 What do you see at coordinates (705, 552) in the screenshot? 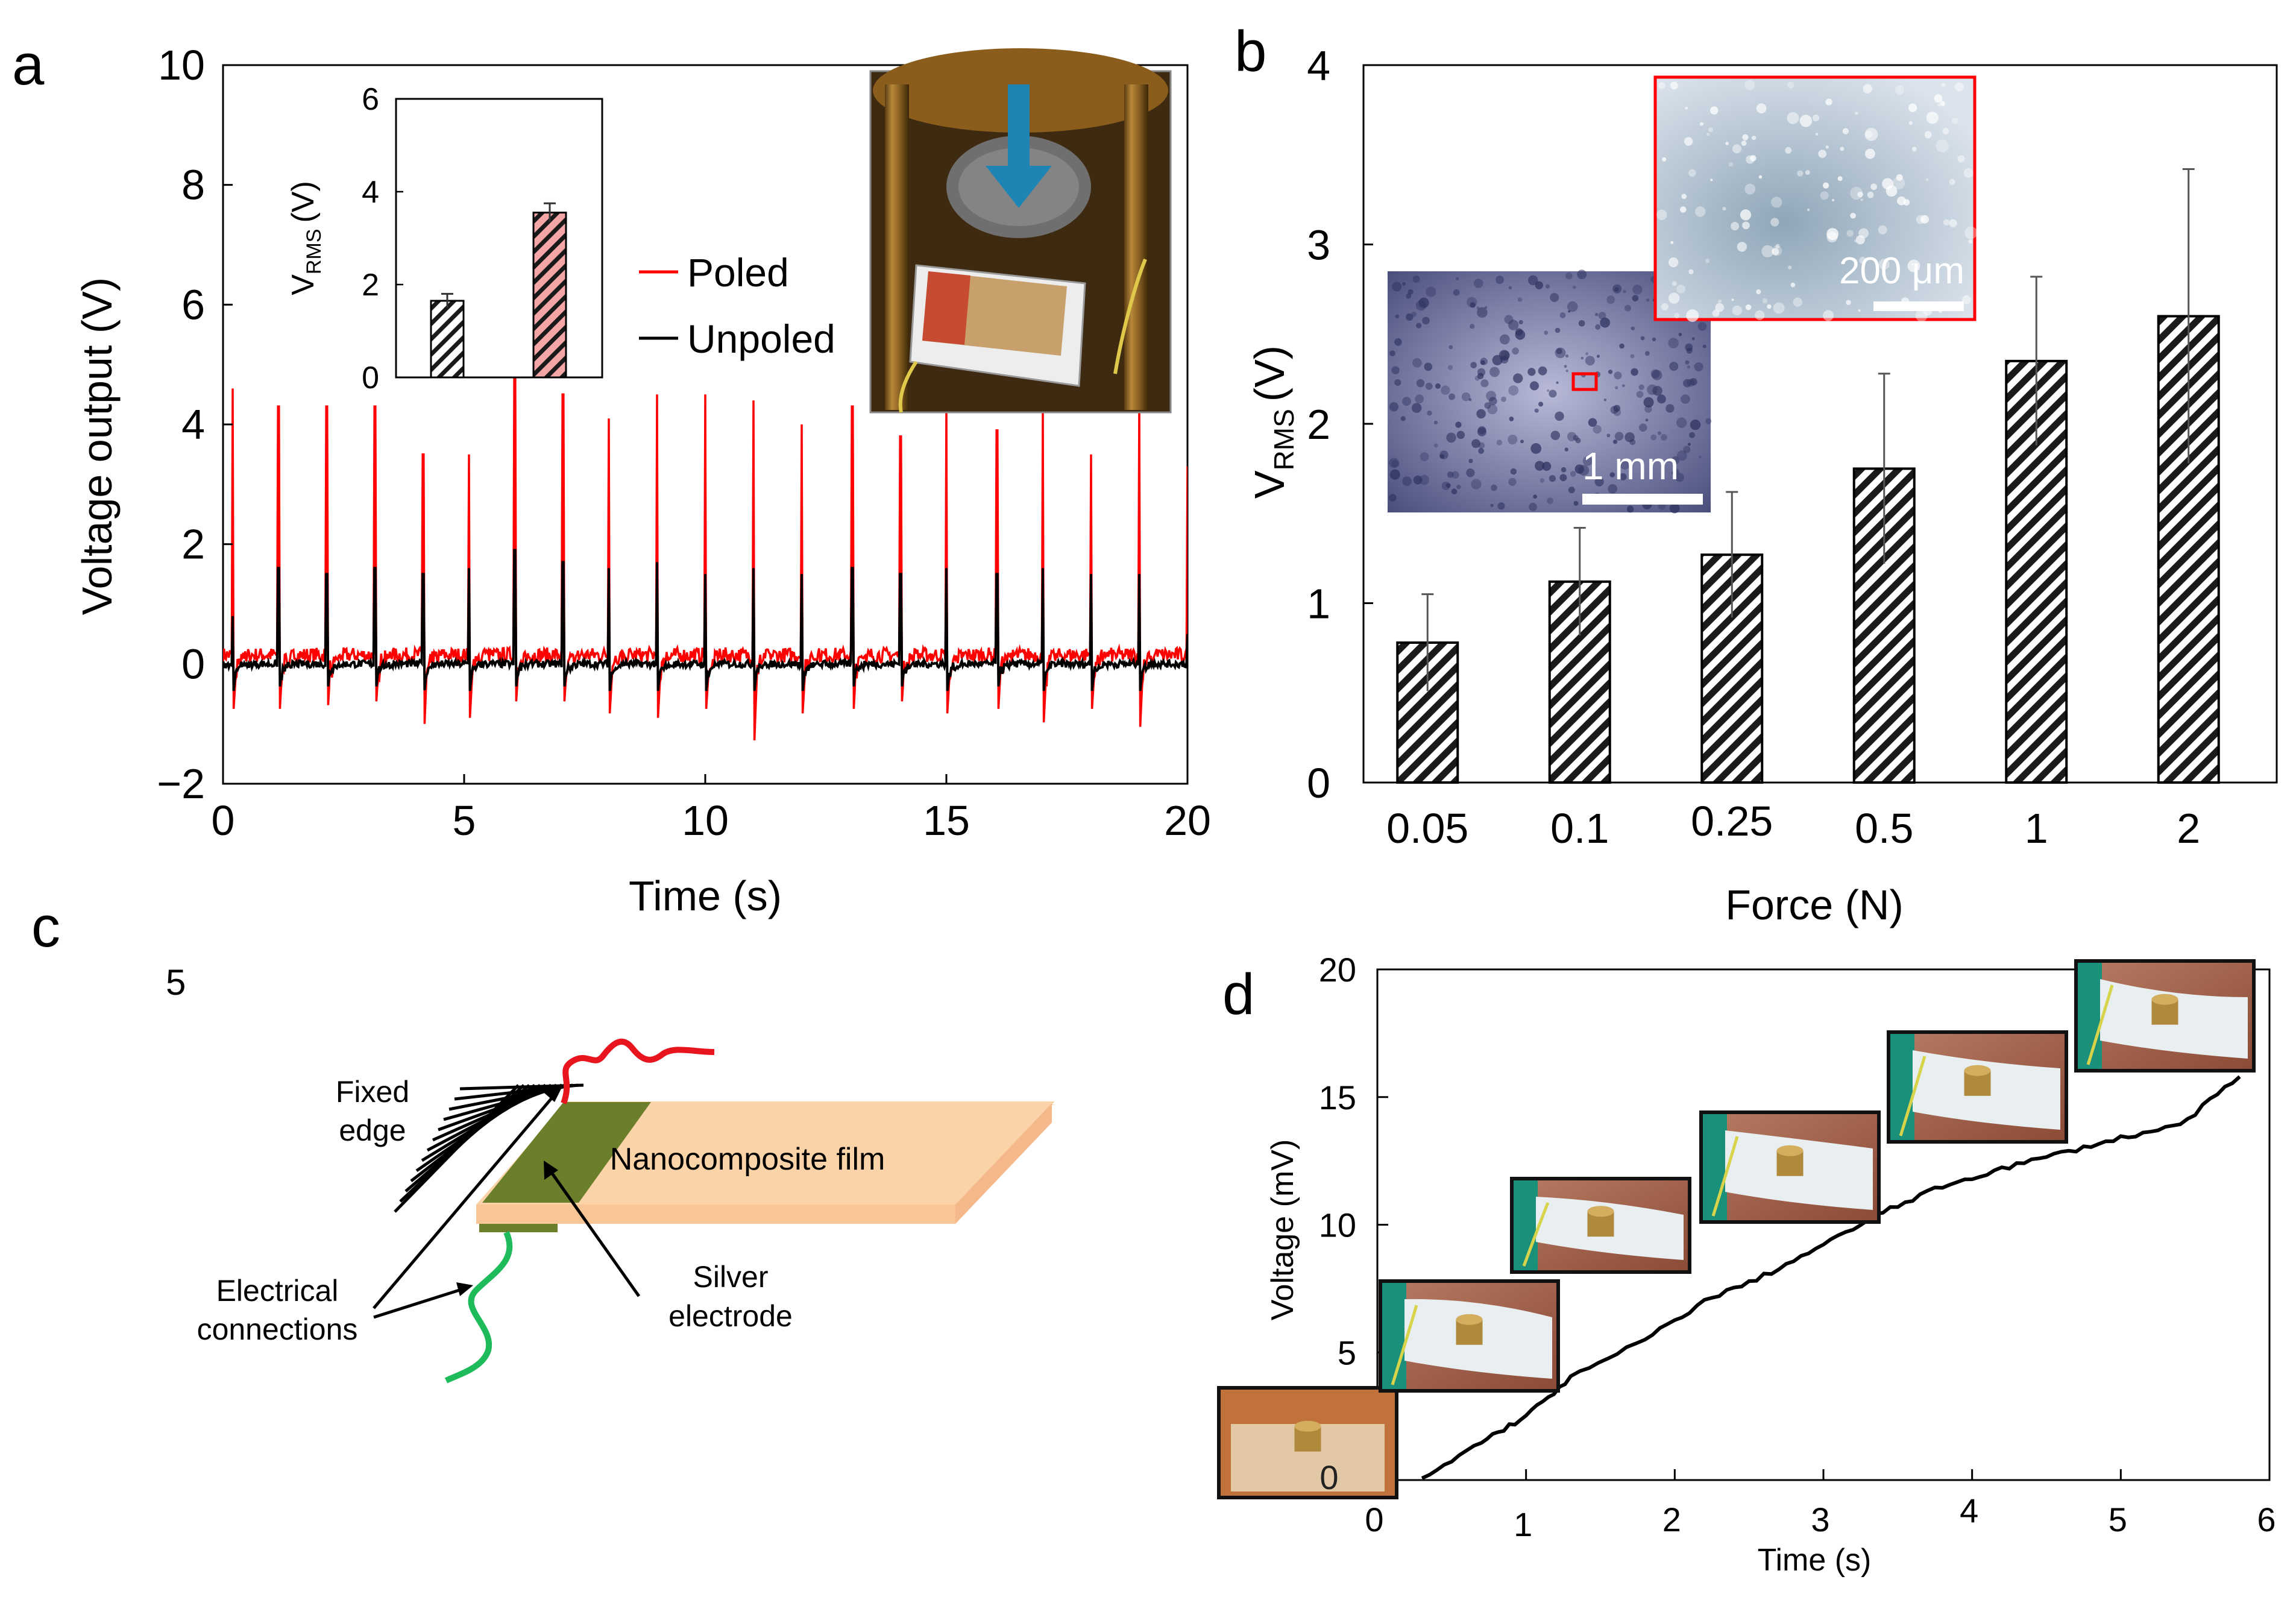
I see `panel-a-traces` at bounding box center [705, 552].